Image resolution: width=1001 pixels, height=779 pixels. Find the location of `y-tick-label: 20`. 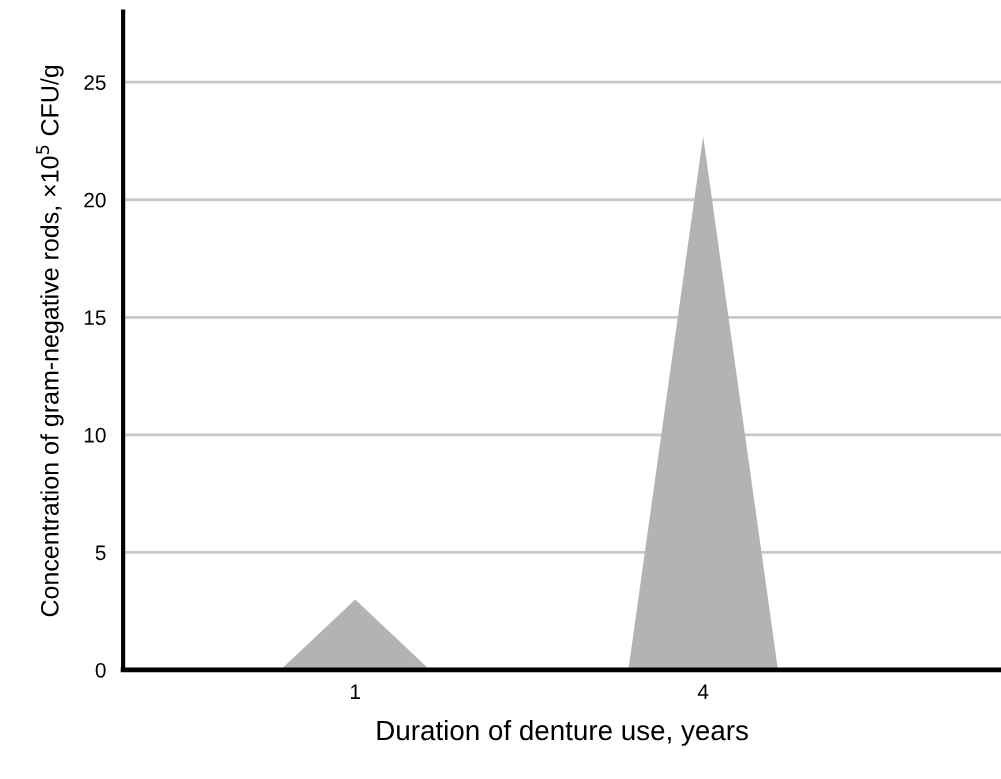

y-tick-label: 20 is located at coordinates (95, 200).